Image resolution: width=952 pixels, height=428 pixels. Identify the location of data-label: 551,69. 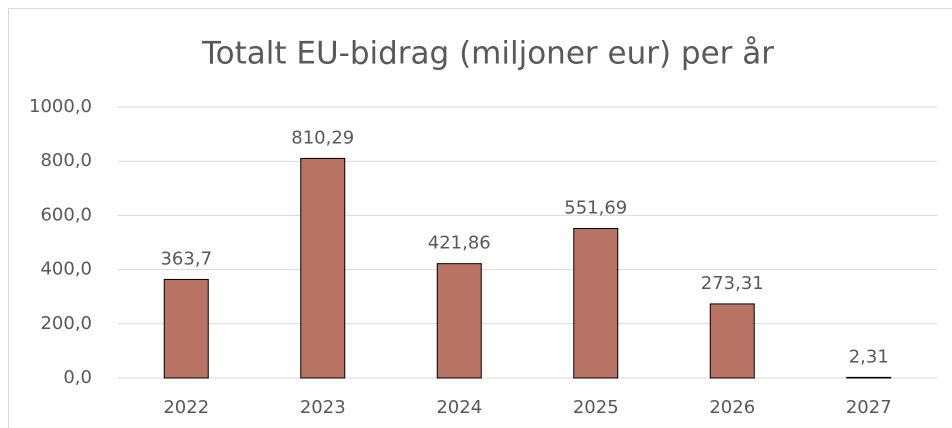
(595, 207).